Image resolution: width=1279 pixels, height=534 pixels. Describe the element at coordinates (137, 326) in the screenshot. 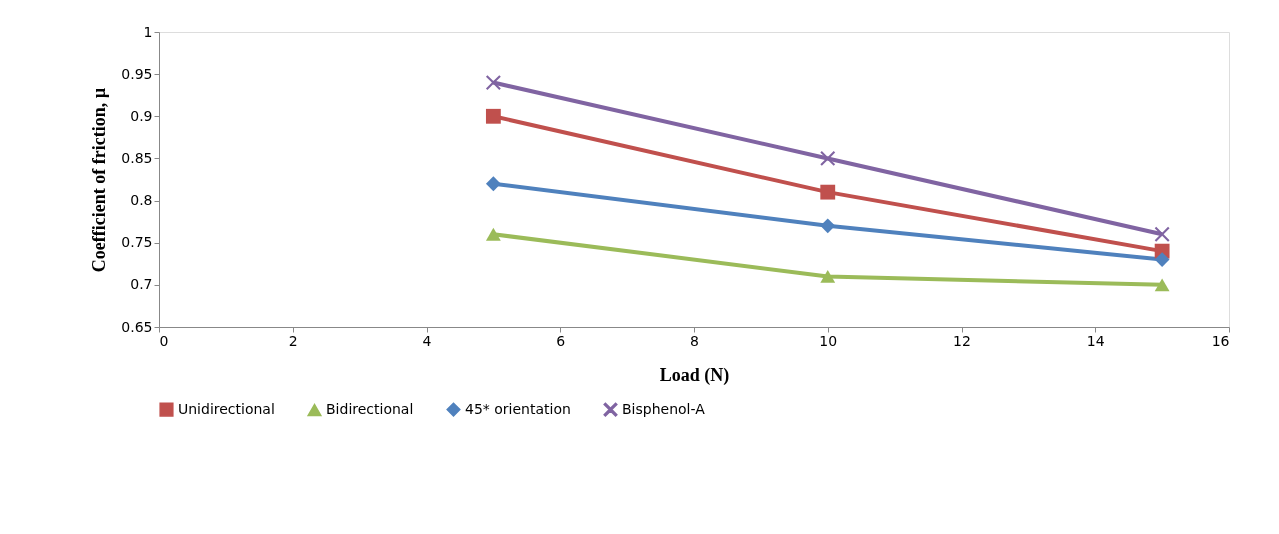

I see `y-tick-label: 0.65` at that location.